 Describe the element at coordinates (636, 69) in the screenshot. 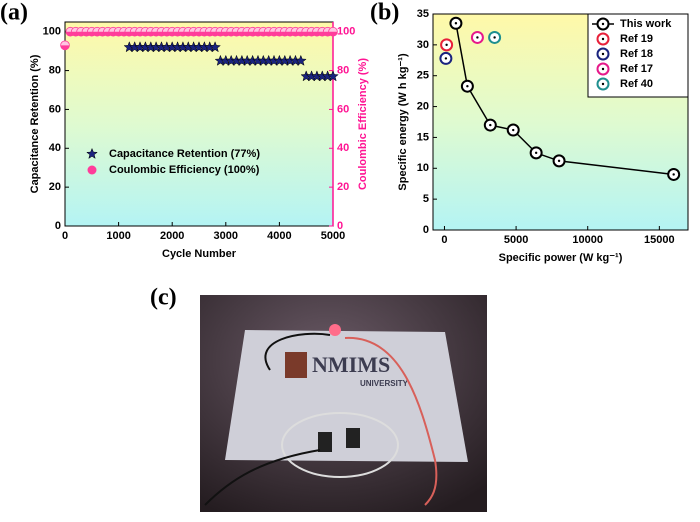

I see `legend-label: Ref 17` at that location.